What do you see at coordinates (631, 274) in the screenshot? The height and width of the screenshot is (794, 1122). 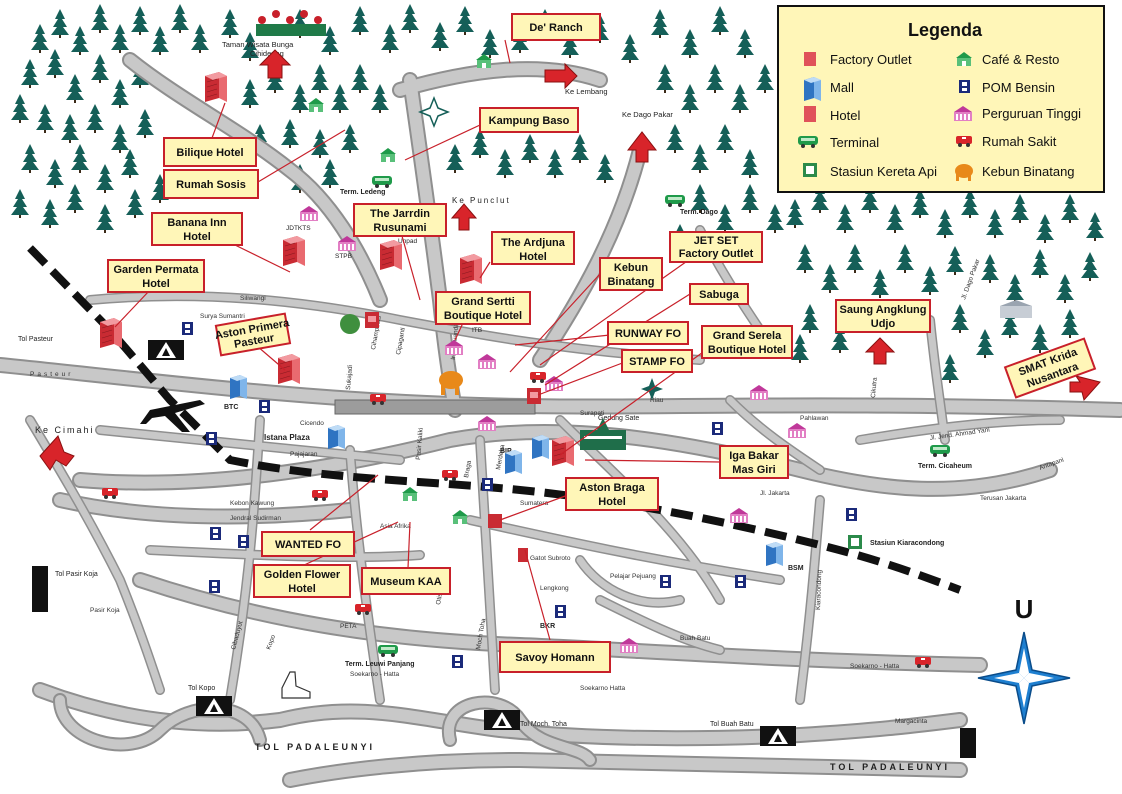 I see `callout-kebun-binatang: Kebun Binatang` at bounding box center [631, 274].